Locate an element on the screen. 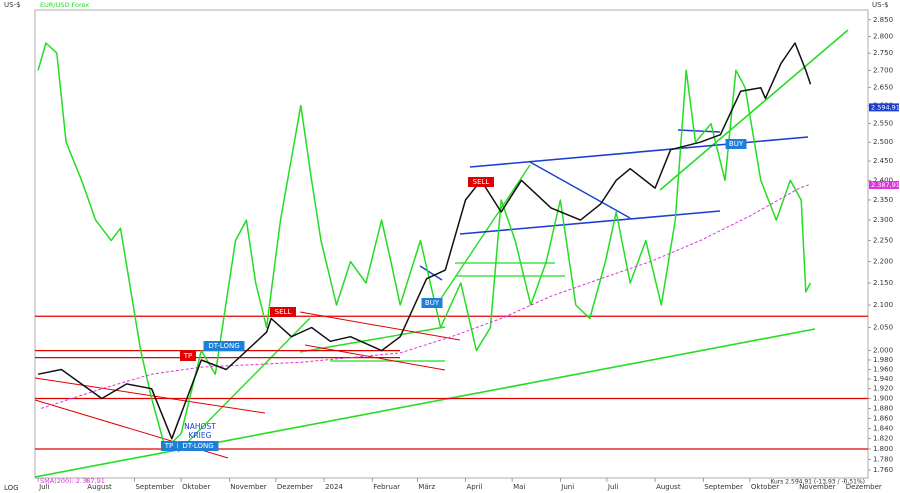  y-tick-label: 2.750 is located at coordinates (883, 53).